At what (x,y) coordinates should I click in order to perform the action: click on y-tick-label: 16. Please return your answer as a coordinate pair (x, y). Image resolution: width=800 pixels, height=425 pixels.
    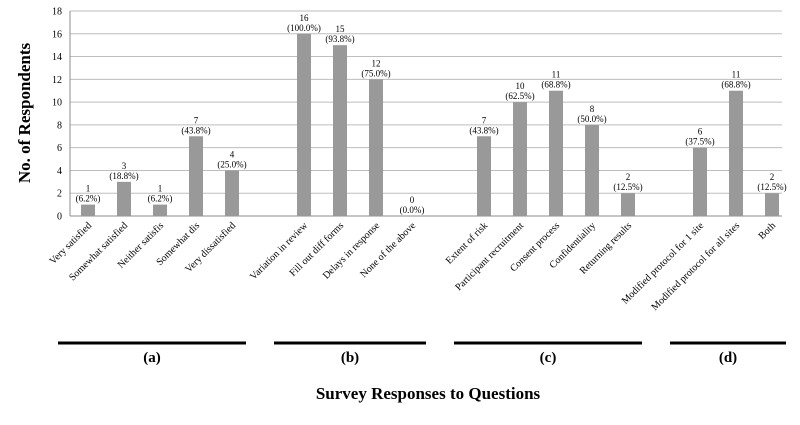
    Looking at the image, I should click on (57, 34).